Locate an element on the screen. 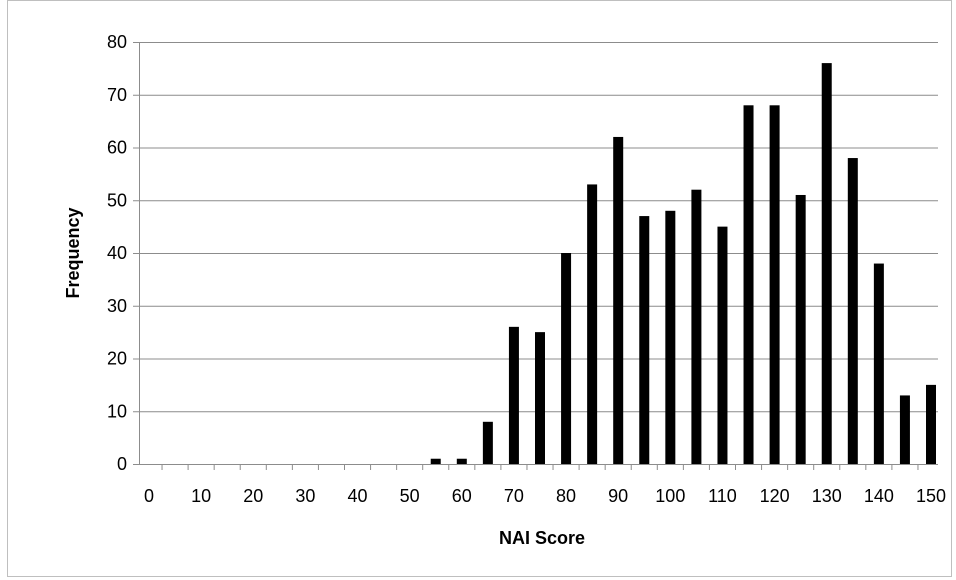  y-tick-label-80: 80 is located at coordinates (117, 42).